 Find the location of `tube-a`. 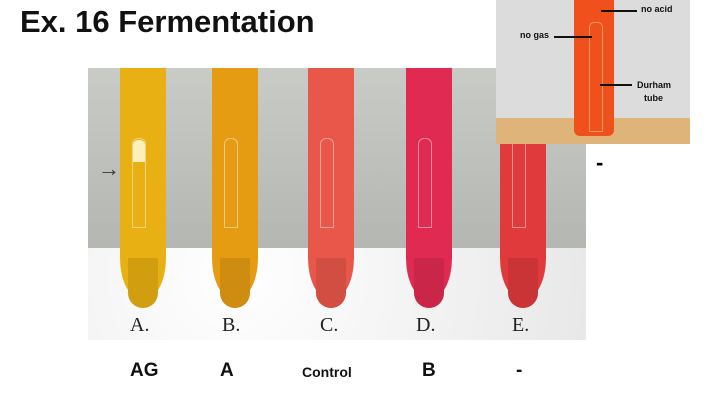

tube-a is located at coordinates (143, 188).